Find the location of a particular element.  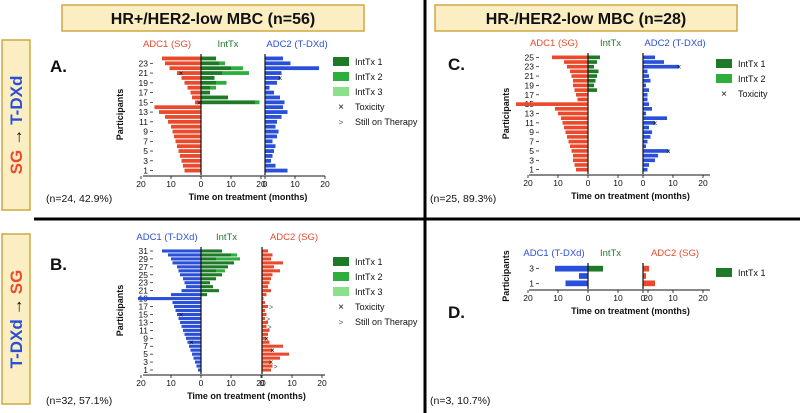

row-label-bottom-part1: T-DXd is located at coordinates (16, 343).